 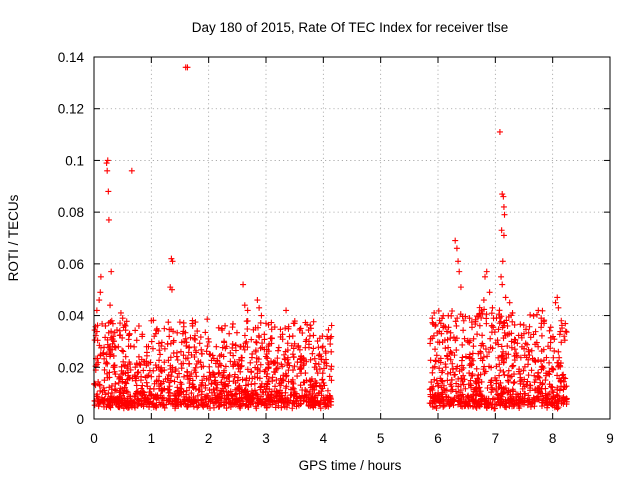 What do you see at coordinates (152, 438) in the screenshot?
I see `x-tick-label: 1` at bounding box center [152, 438].